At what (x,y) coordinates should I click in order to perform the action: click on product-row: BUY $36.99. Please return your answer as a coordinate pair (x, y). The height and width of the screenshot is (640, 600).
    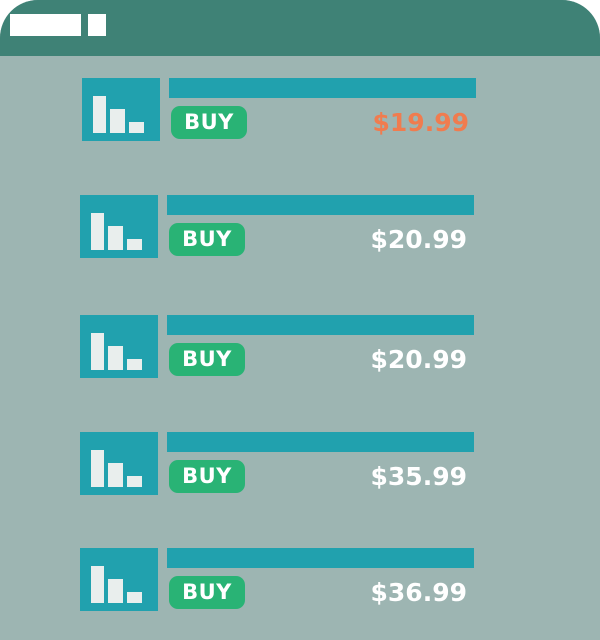
    Looking at the image, I should click on (340, 593).